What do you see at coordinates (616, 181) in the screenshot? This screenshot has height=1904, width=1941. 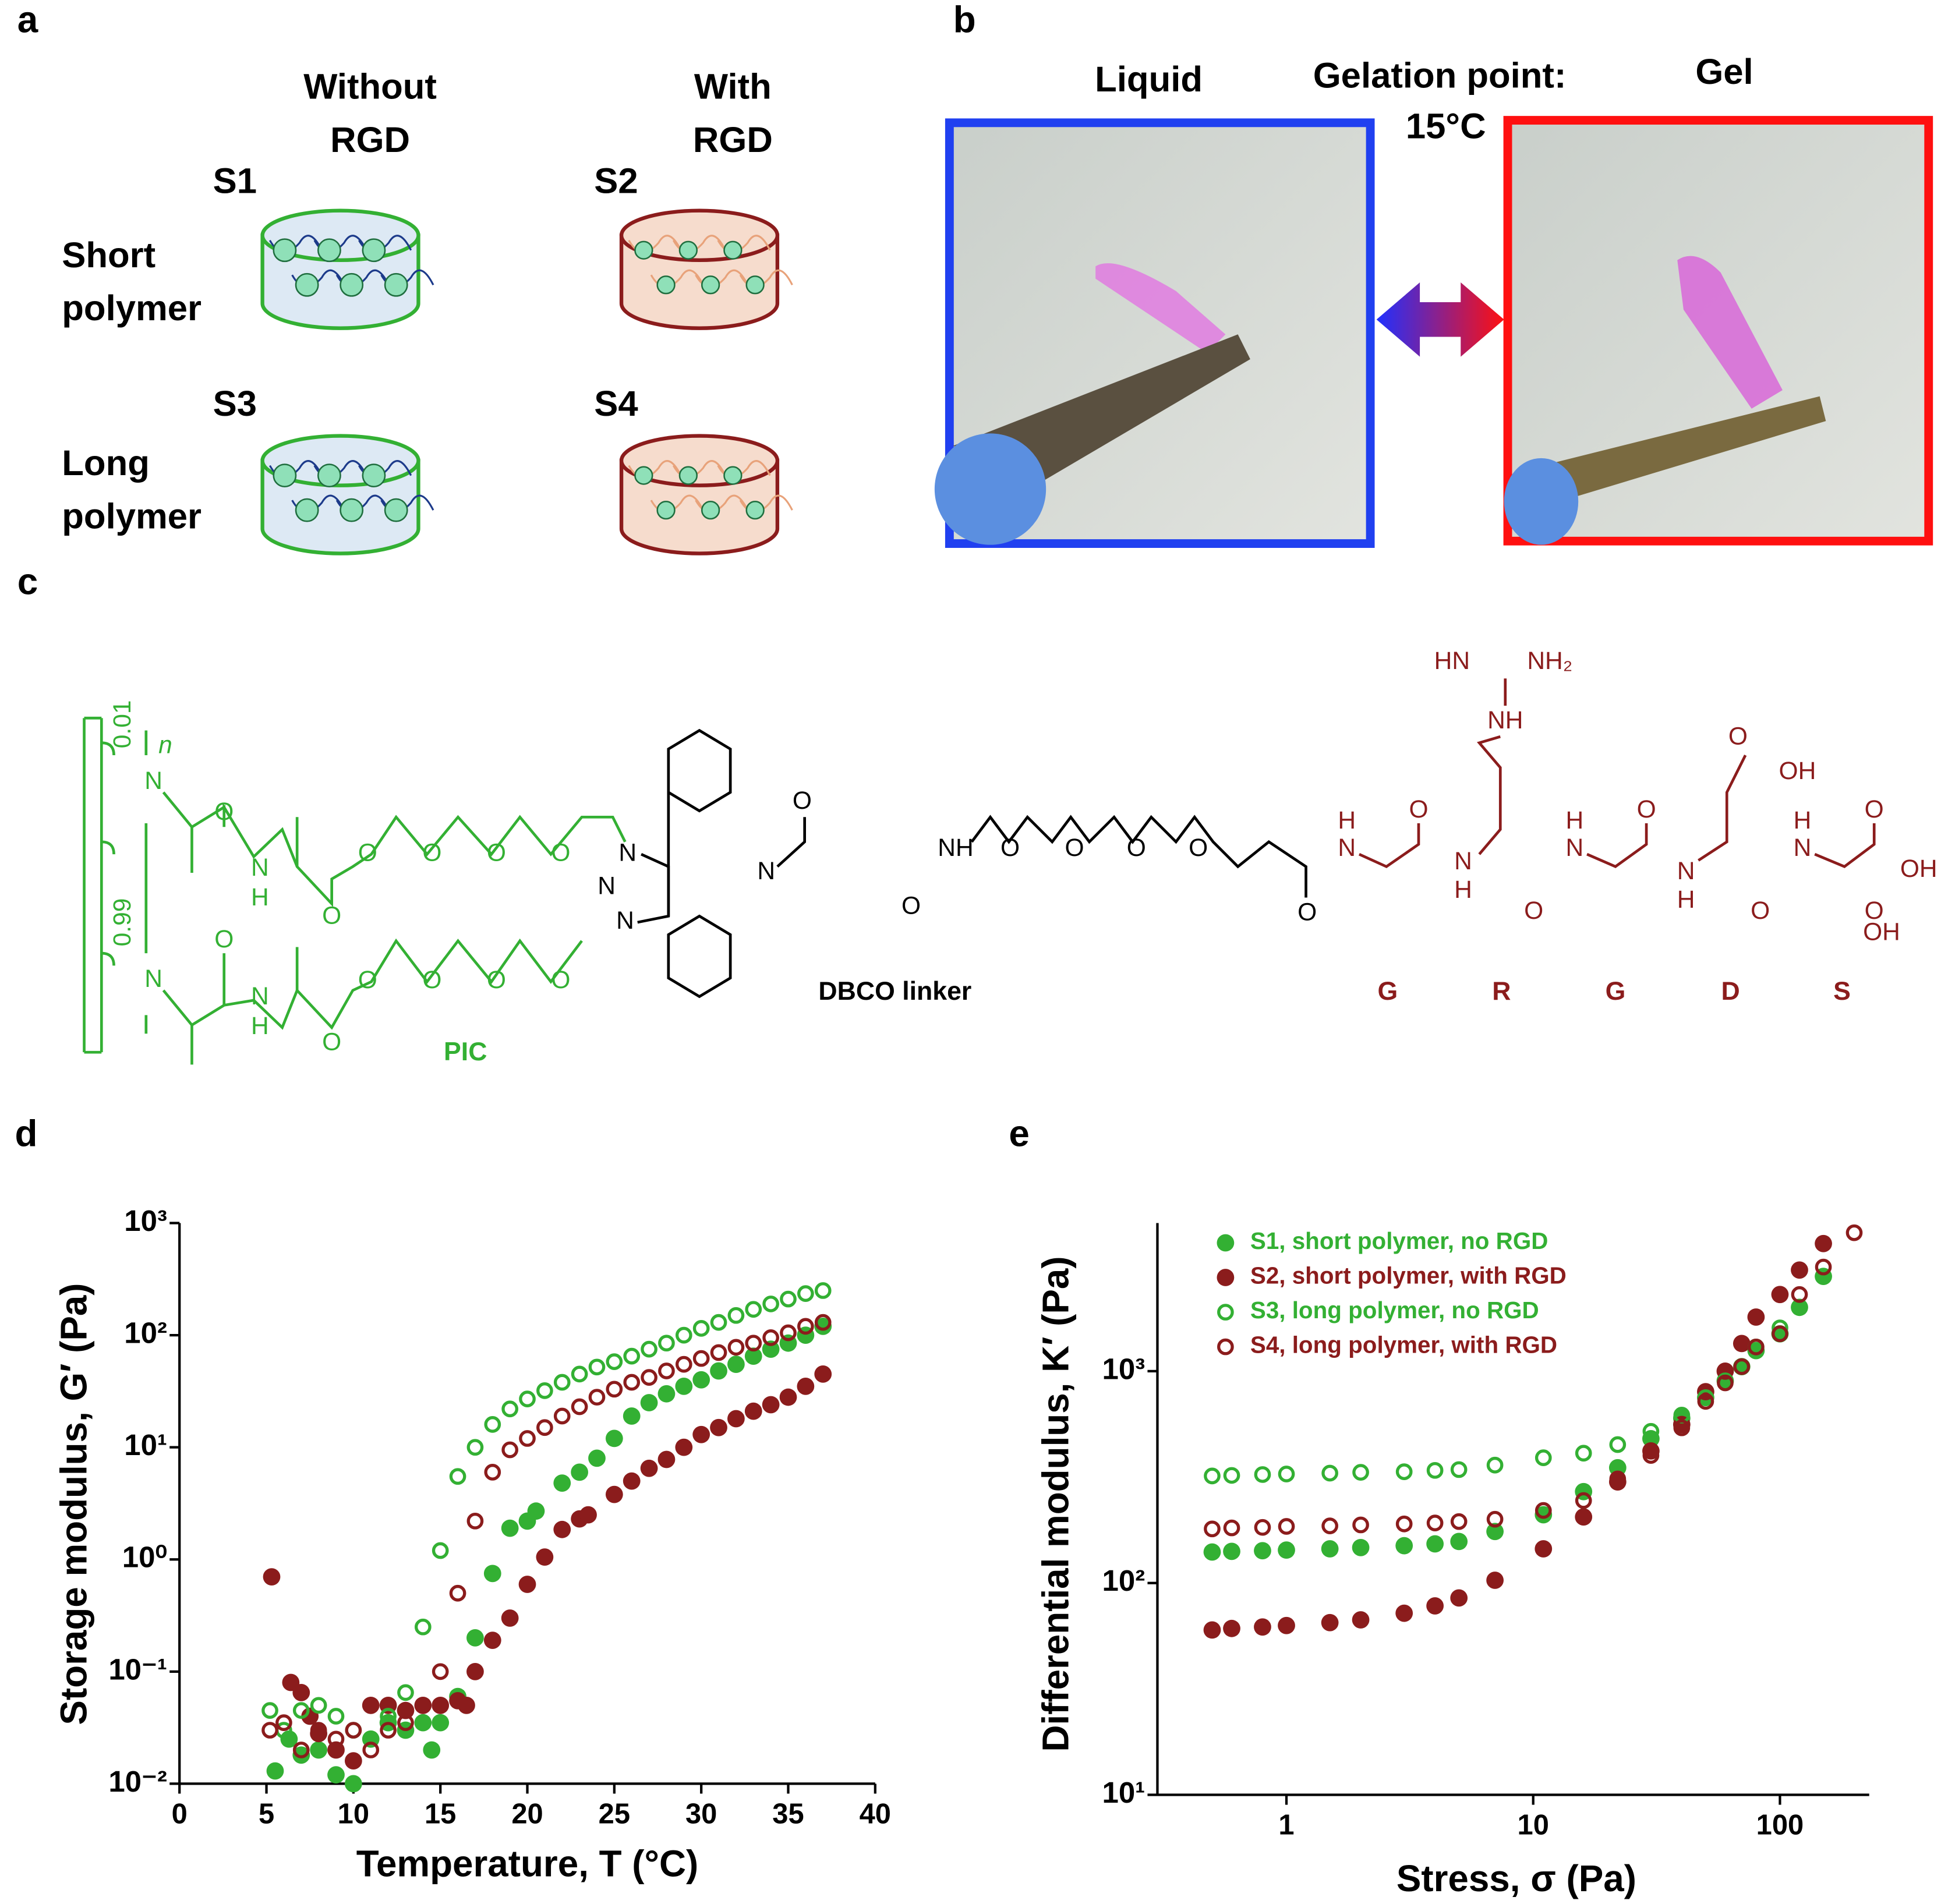 I see `sample-label: S2` at bounding box center [616, 181].